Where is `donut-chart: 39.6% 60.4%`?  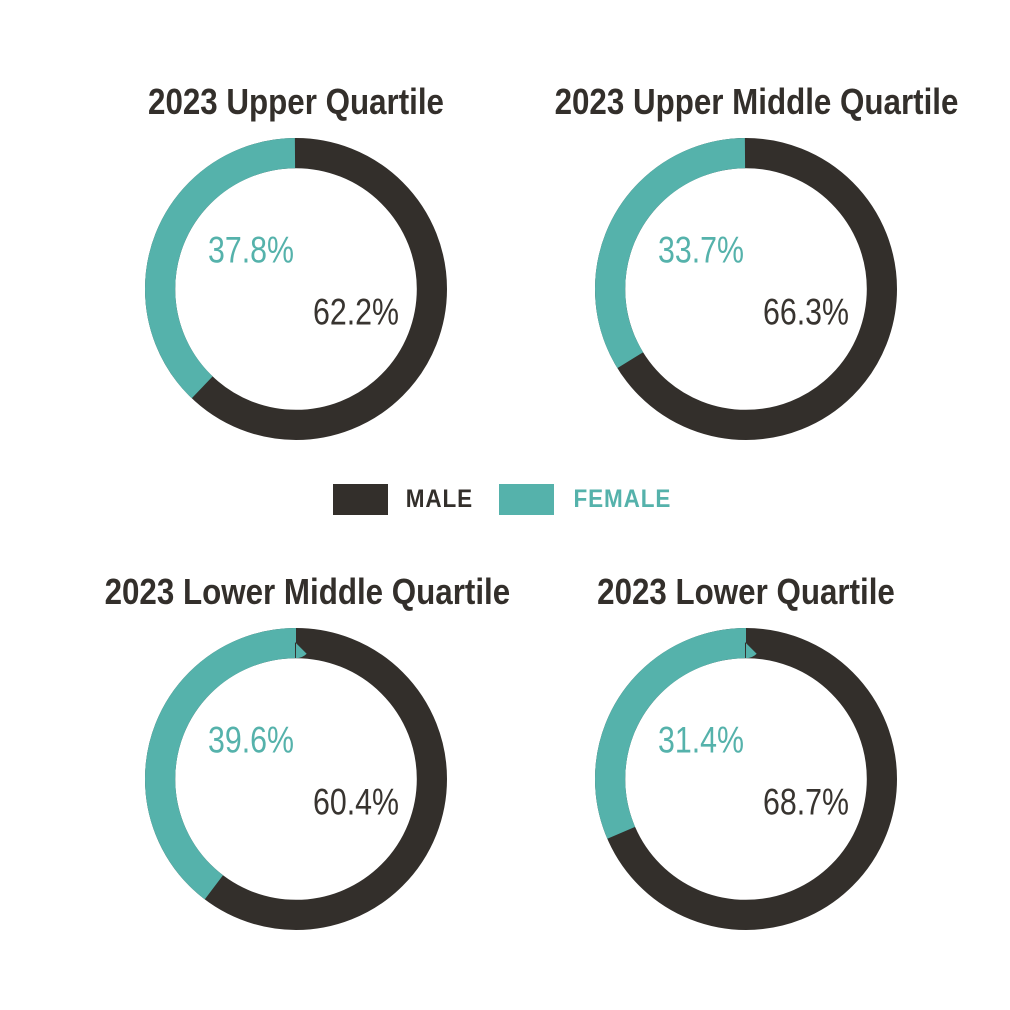
donut-chart: 39.6% 60.4% is located at coordinates (296, 779).